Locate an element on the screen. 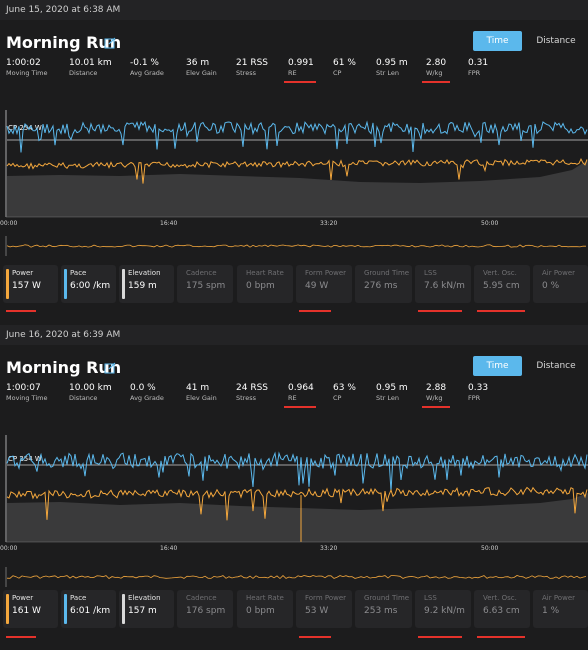 Image resolution: width=588 pixels, height=650 pixels. stat-fpr: 0.33 FPR is located at coordinates (478, 392).